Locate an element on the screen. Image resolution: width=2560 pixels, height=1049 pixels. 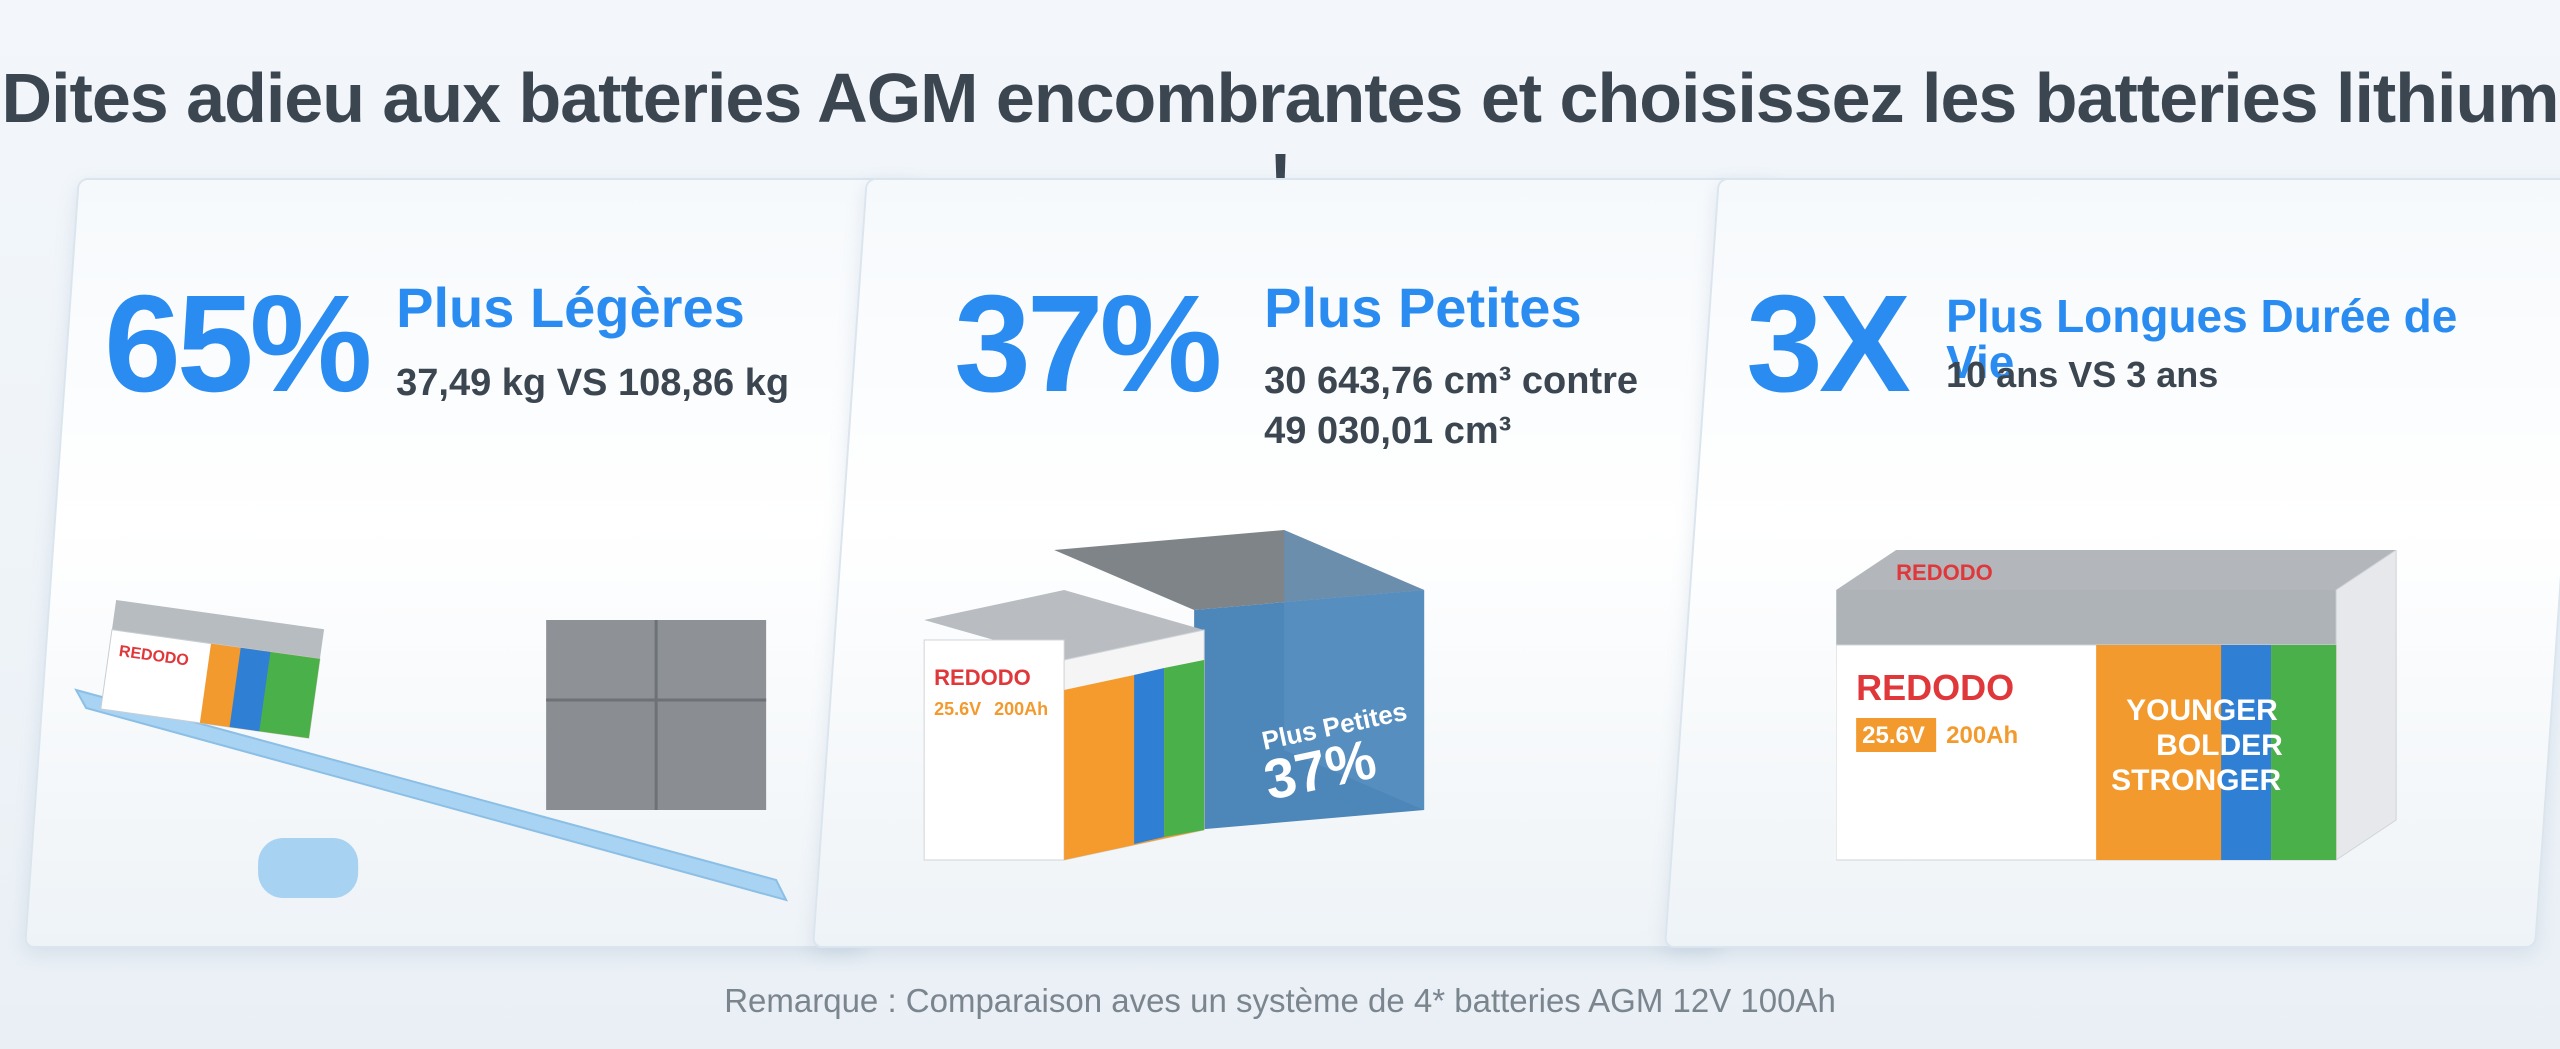
smaller-text-line2: 49 030,01 cm³ is located at coordinates (1388, 431).